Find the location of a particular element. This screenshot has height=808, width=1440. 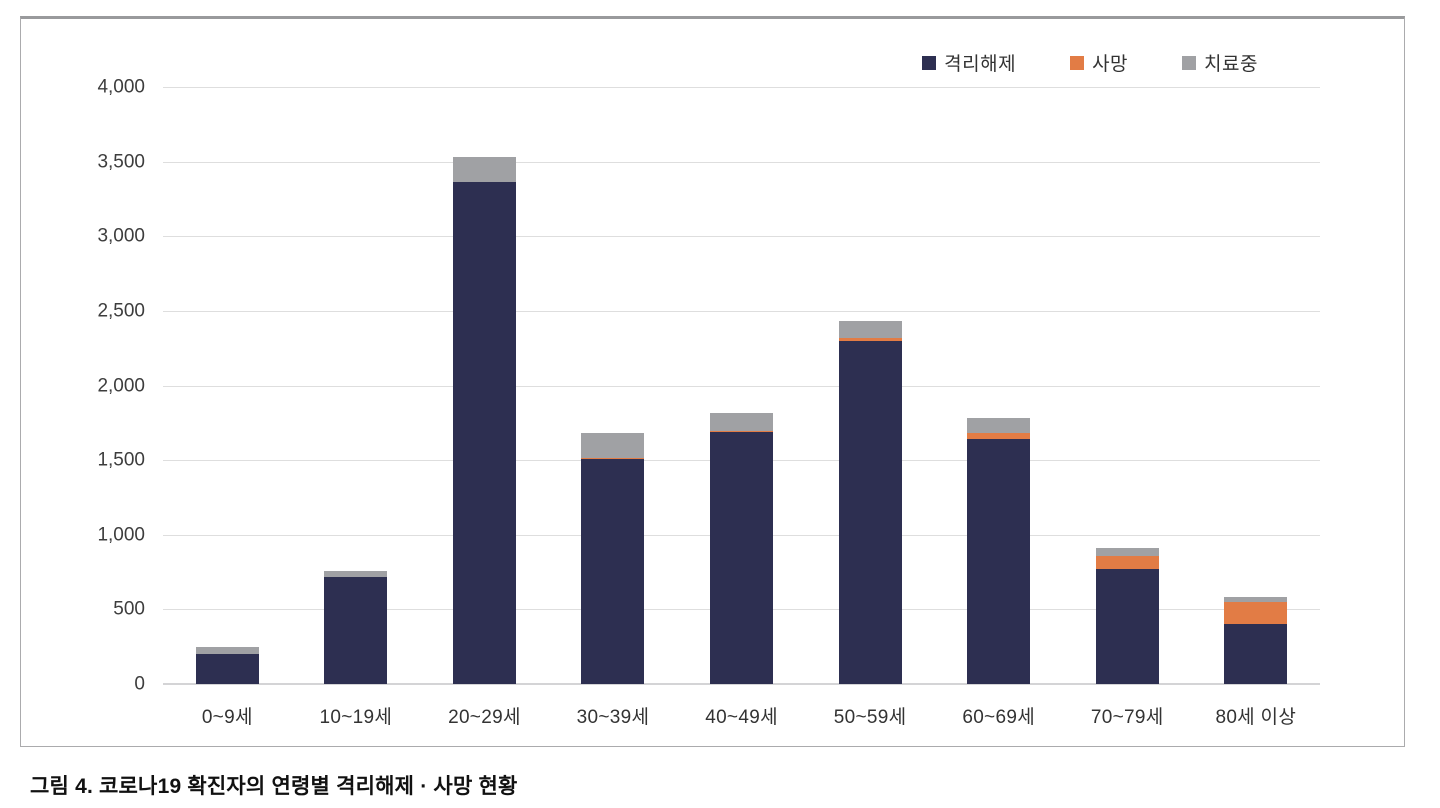

x-tick-label: 40~49세 is located at coordinates (741, 717).